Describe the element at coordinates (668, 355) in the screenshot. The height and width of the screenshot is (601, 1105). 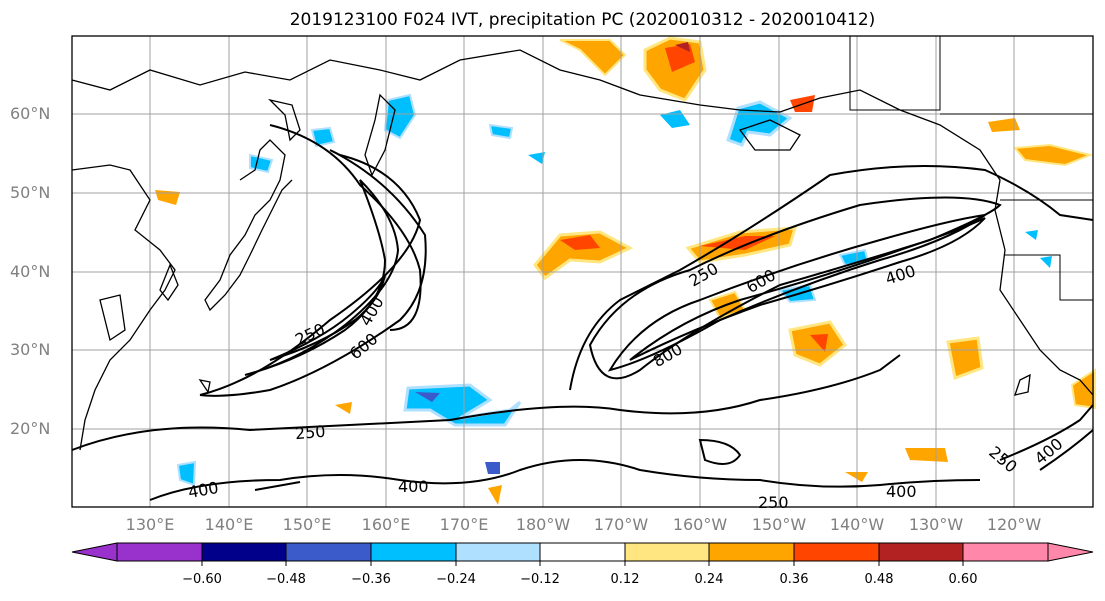
I see `contour-label: 800` at that location.